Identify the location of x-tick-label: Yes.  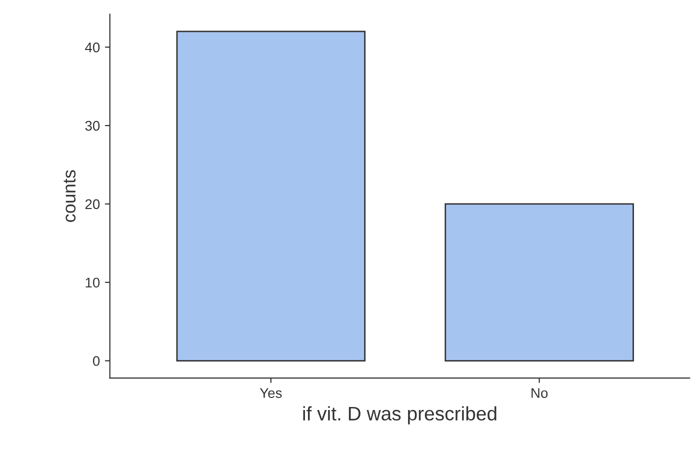
(271, 393).